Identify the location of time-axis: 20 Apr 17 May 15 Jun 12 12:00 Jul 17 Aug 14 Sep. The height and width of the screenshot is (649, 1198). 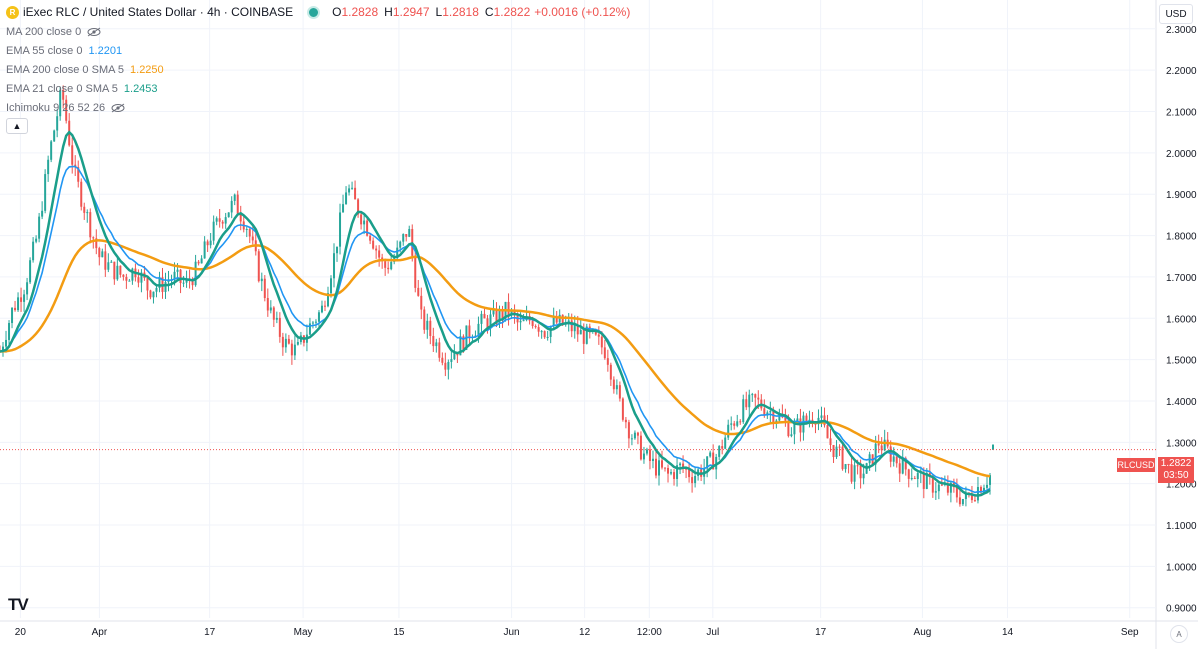
(577, 632).